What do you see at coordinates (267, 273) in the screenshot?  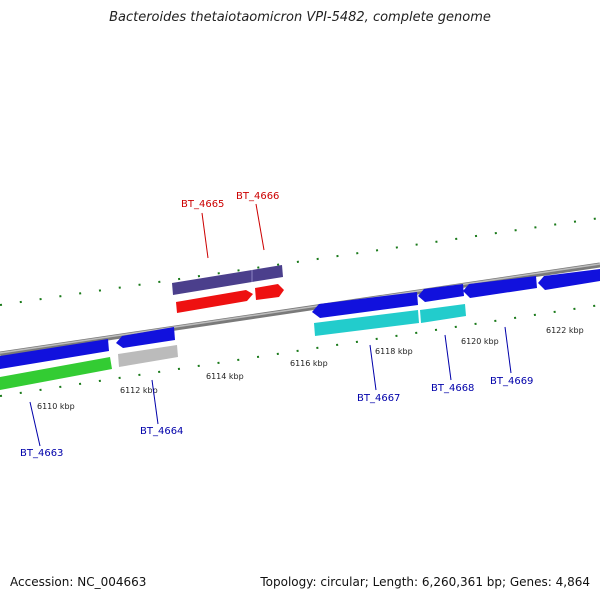 I see `gene-bt4666-bar` at bounding box center [267, 273].